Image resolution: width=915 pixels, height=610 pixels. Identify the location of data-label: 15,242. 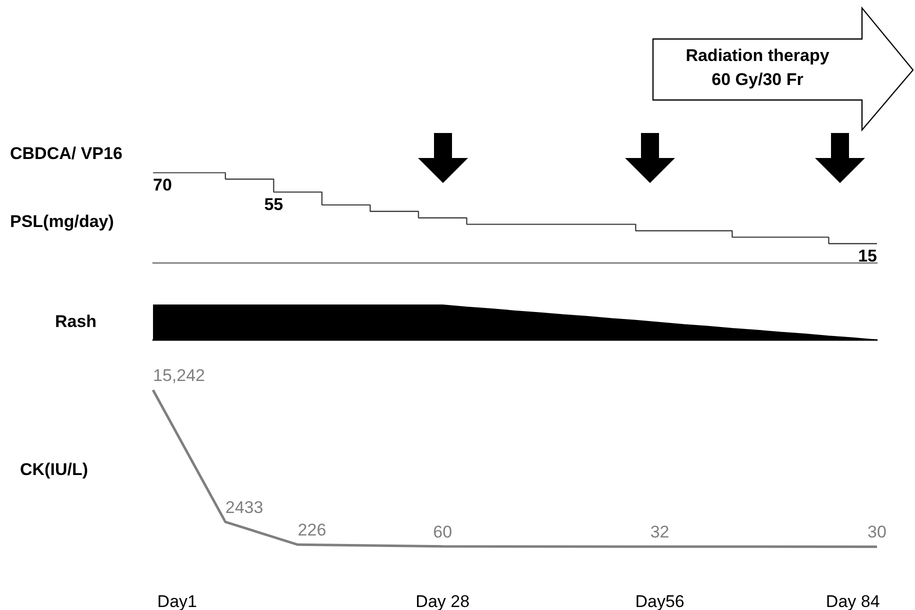
(179, 375).